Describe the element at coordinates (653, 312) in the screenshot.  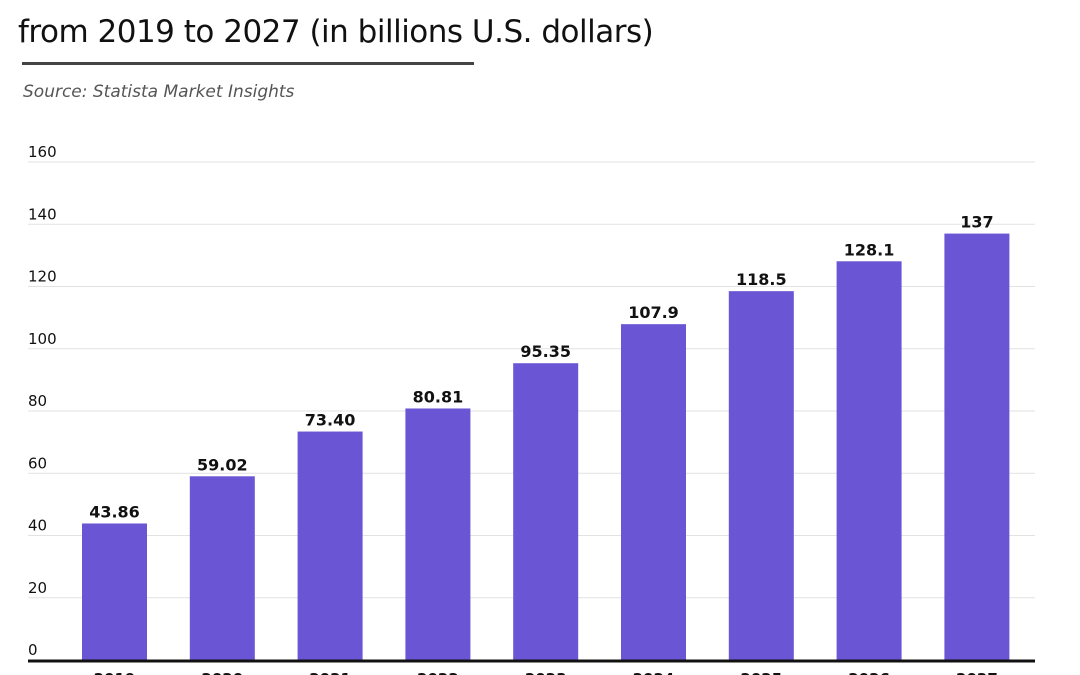
I see `data-label: 107.9` at that location.